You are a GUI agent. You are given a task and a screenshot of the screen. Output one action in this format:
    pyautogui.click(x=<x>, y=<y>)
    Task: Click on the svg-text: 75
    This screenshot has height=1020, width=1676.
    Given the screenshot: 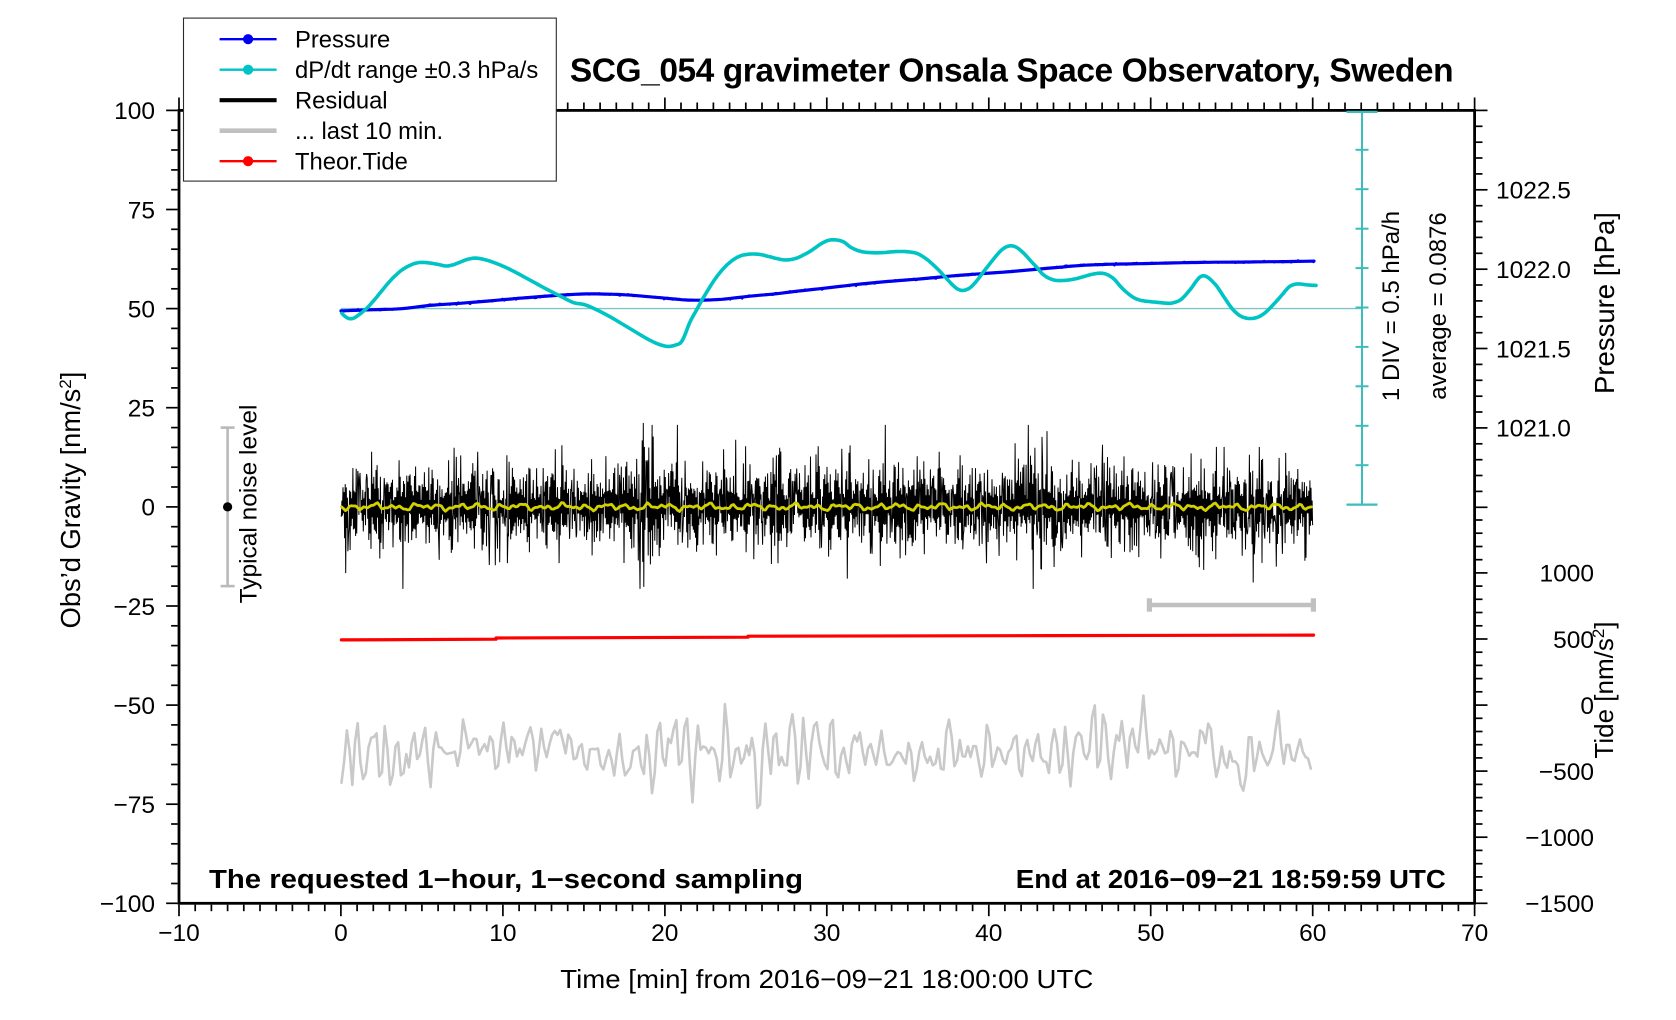 What is the action you would take?
    pyautogui.click(x=141, y=210)
    